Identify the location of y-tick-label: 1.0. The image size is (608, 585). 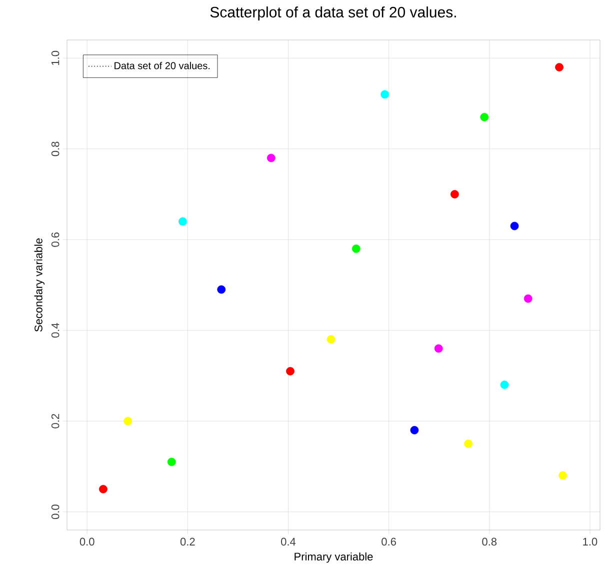
(55, 57).